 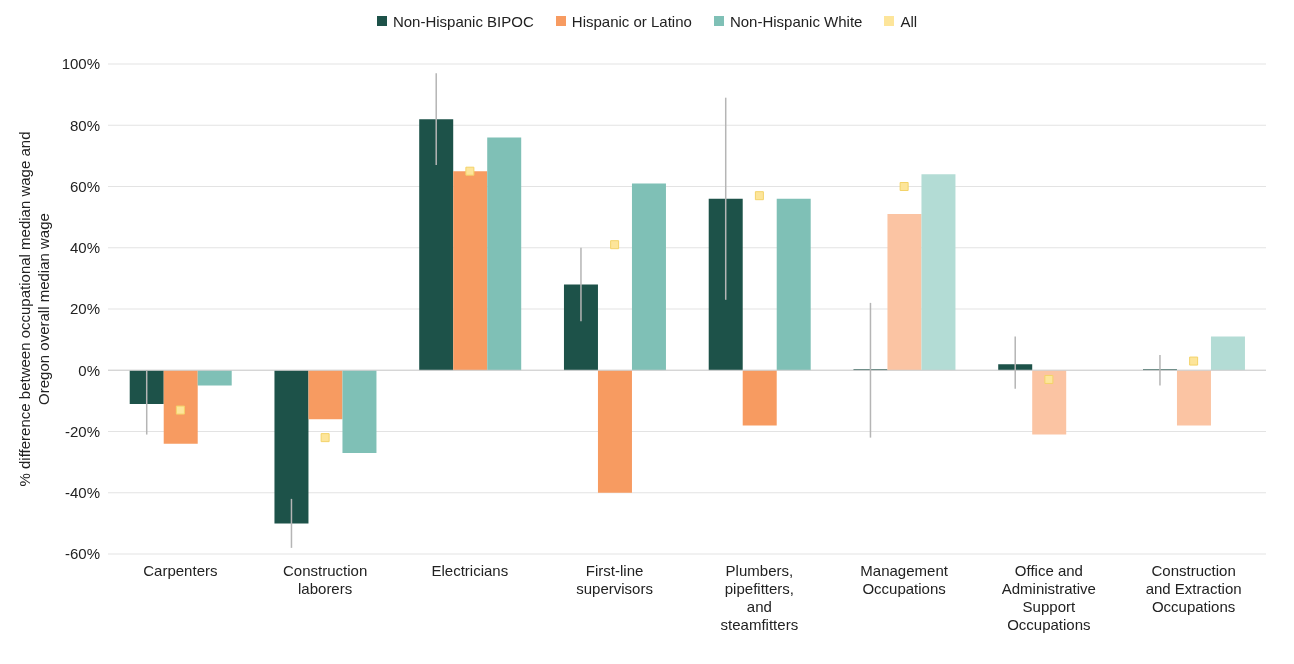 I want to click on y-tick-label: 60%, so click(x=84, y=186).